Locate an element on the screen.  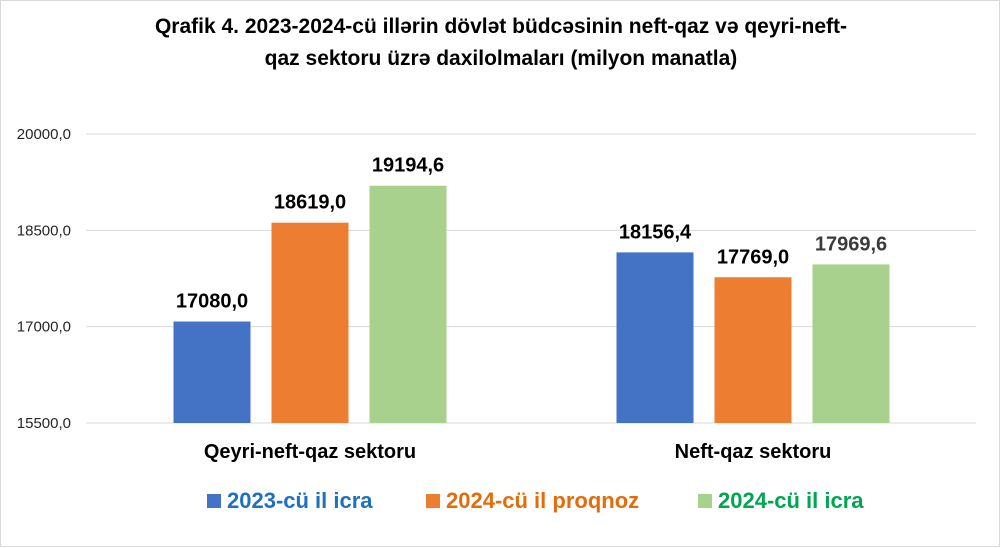
y-tick-label: 18500,0 is located at coordinates (44, 230).